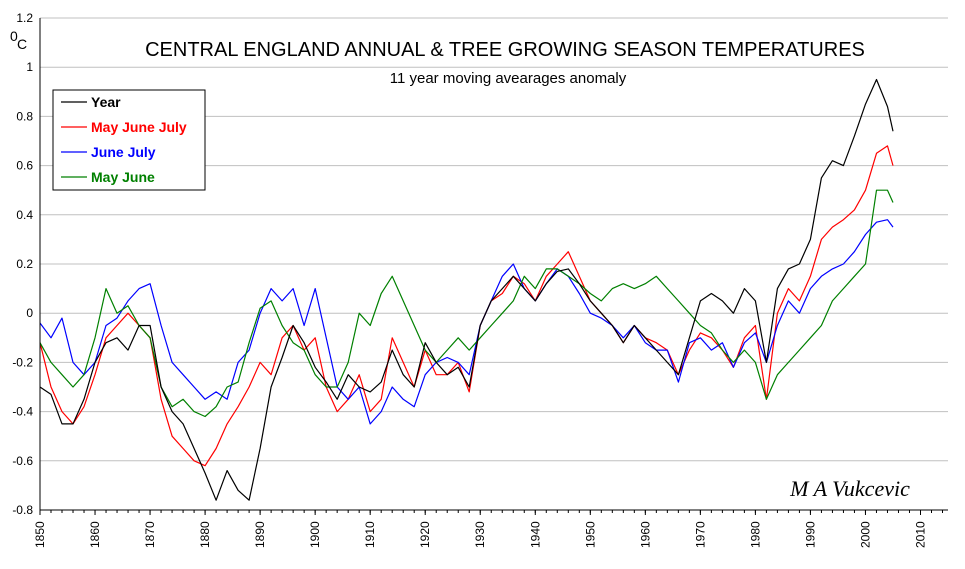 Image resolution: width=965 pixels, height=569 pixels. I want to click on x-tick-label: 1910, so click(370, 534).